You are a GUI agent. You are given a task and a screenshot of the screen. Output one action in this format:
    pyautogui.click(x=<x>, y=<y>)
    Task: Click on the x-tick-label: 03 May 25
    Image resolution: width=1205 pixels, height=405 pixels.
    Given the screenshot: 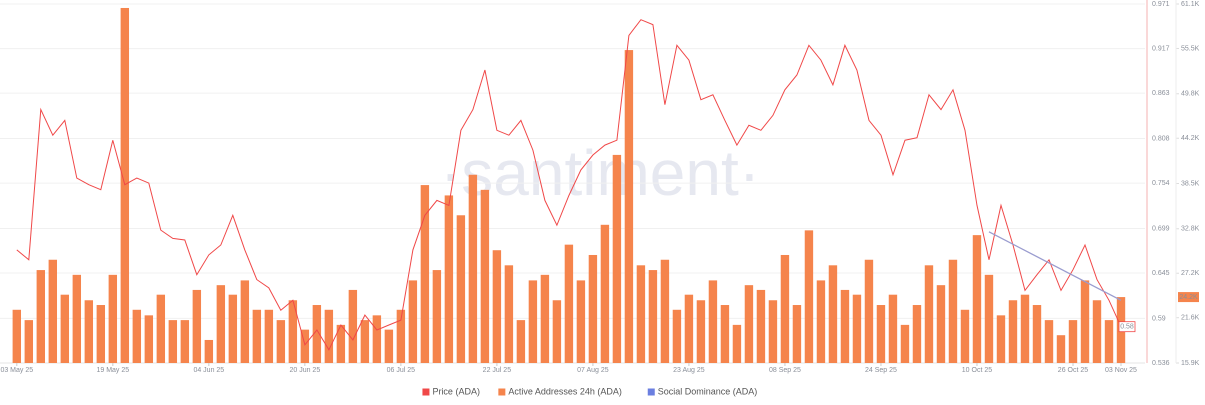 What is the action you would take?
    pyautogui.click(x=16, y=370)
    